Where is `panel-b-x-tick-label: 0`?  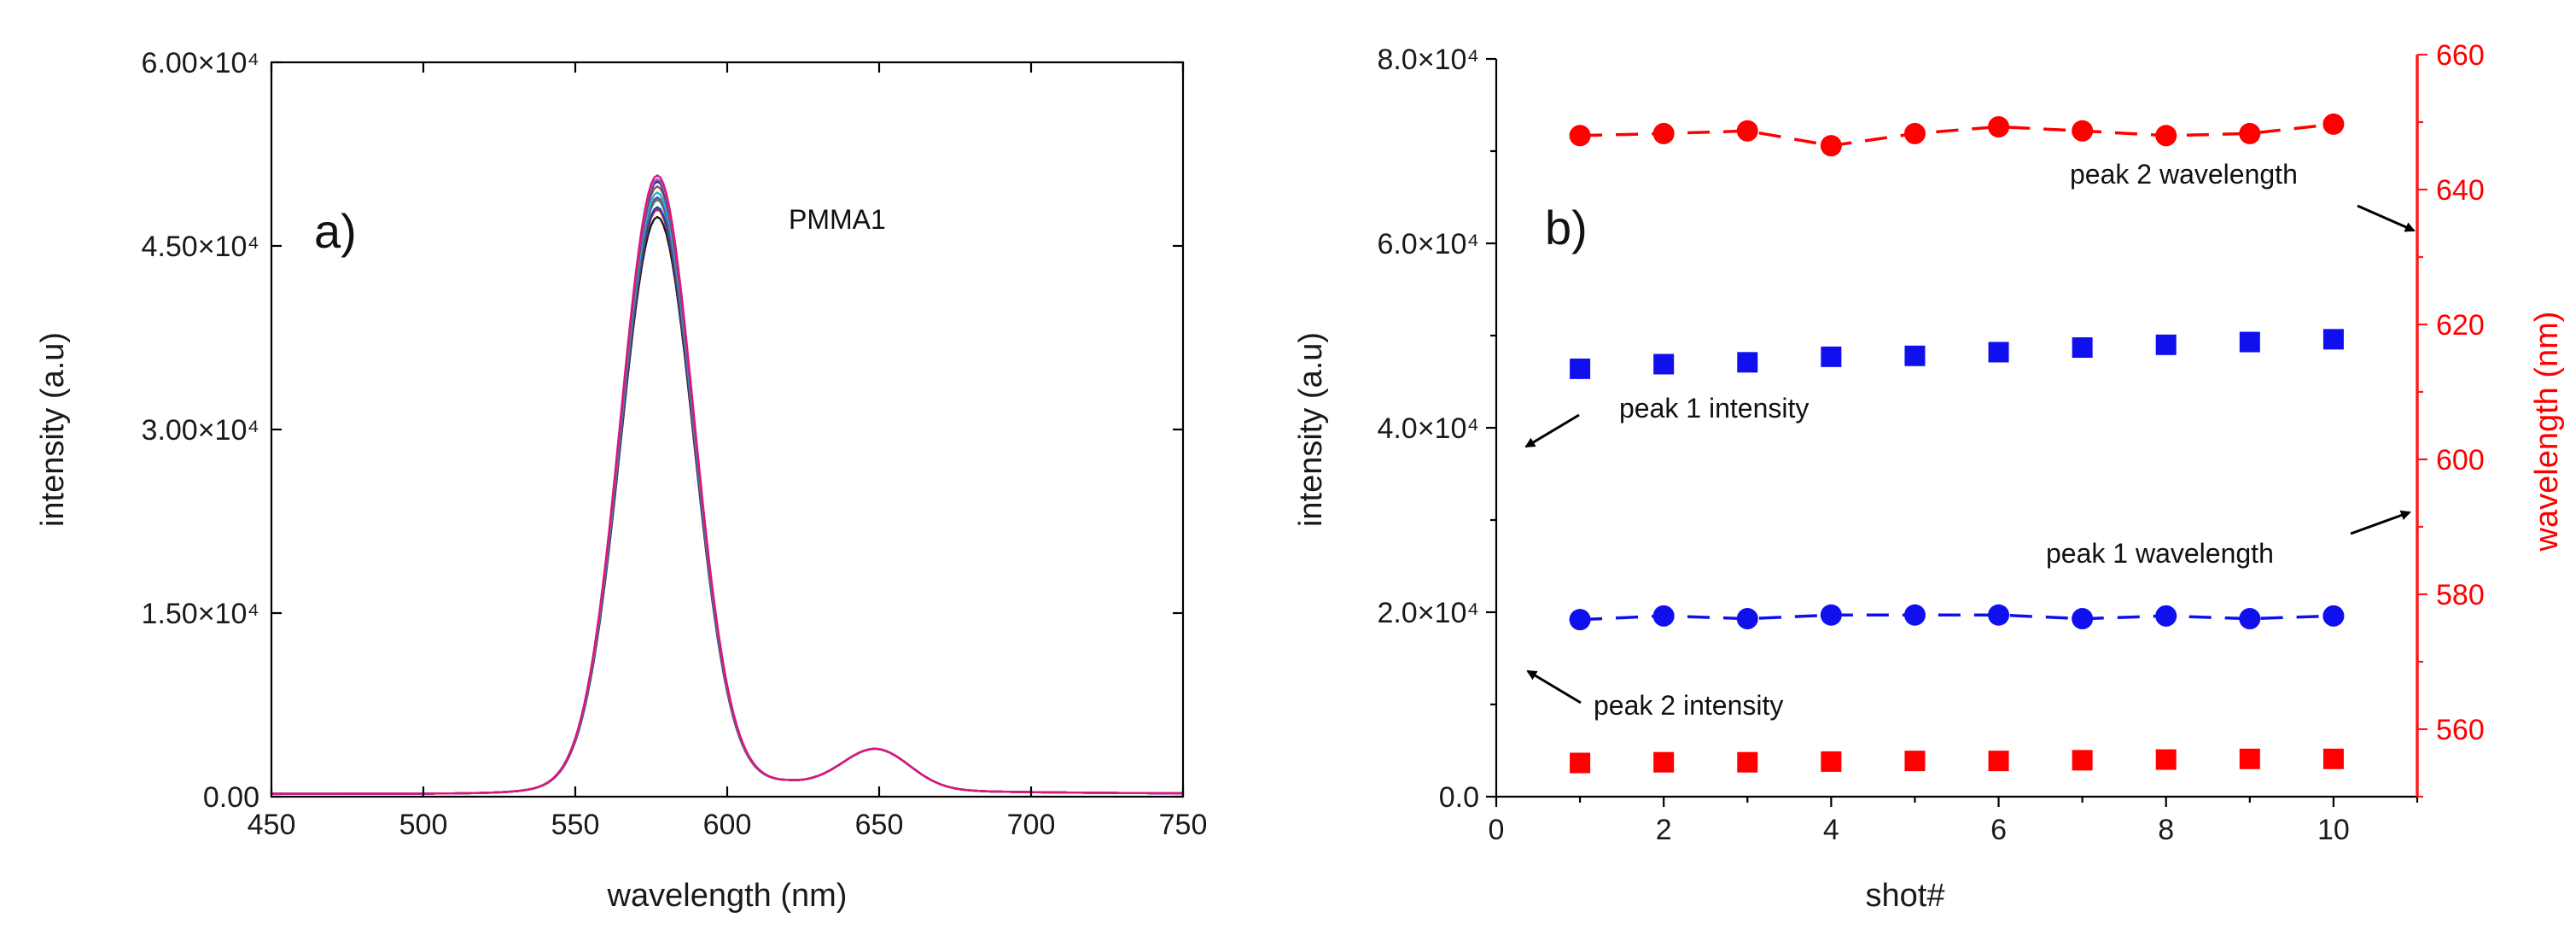 panel-b-x-tick-label: 0 is located at coordinates (1497, 830).